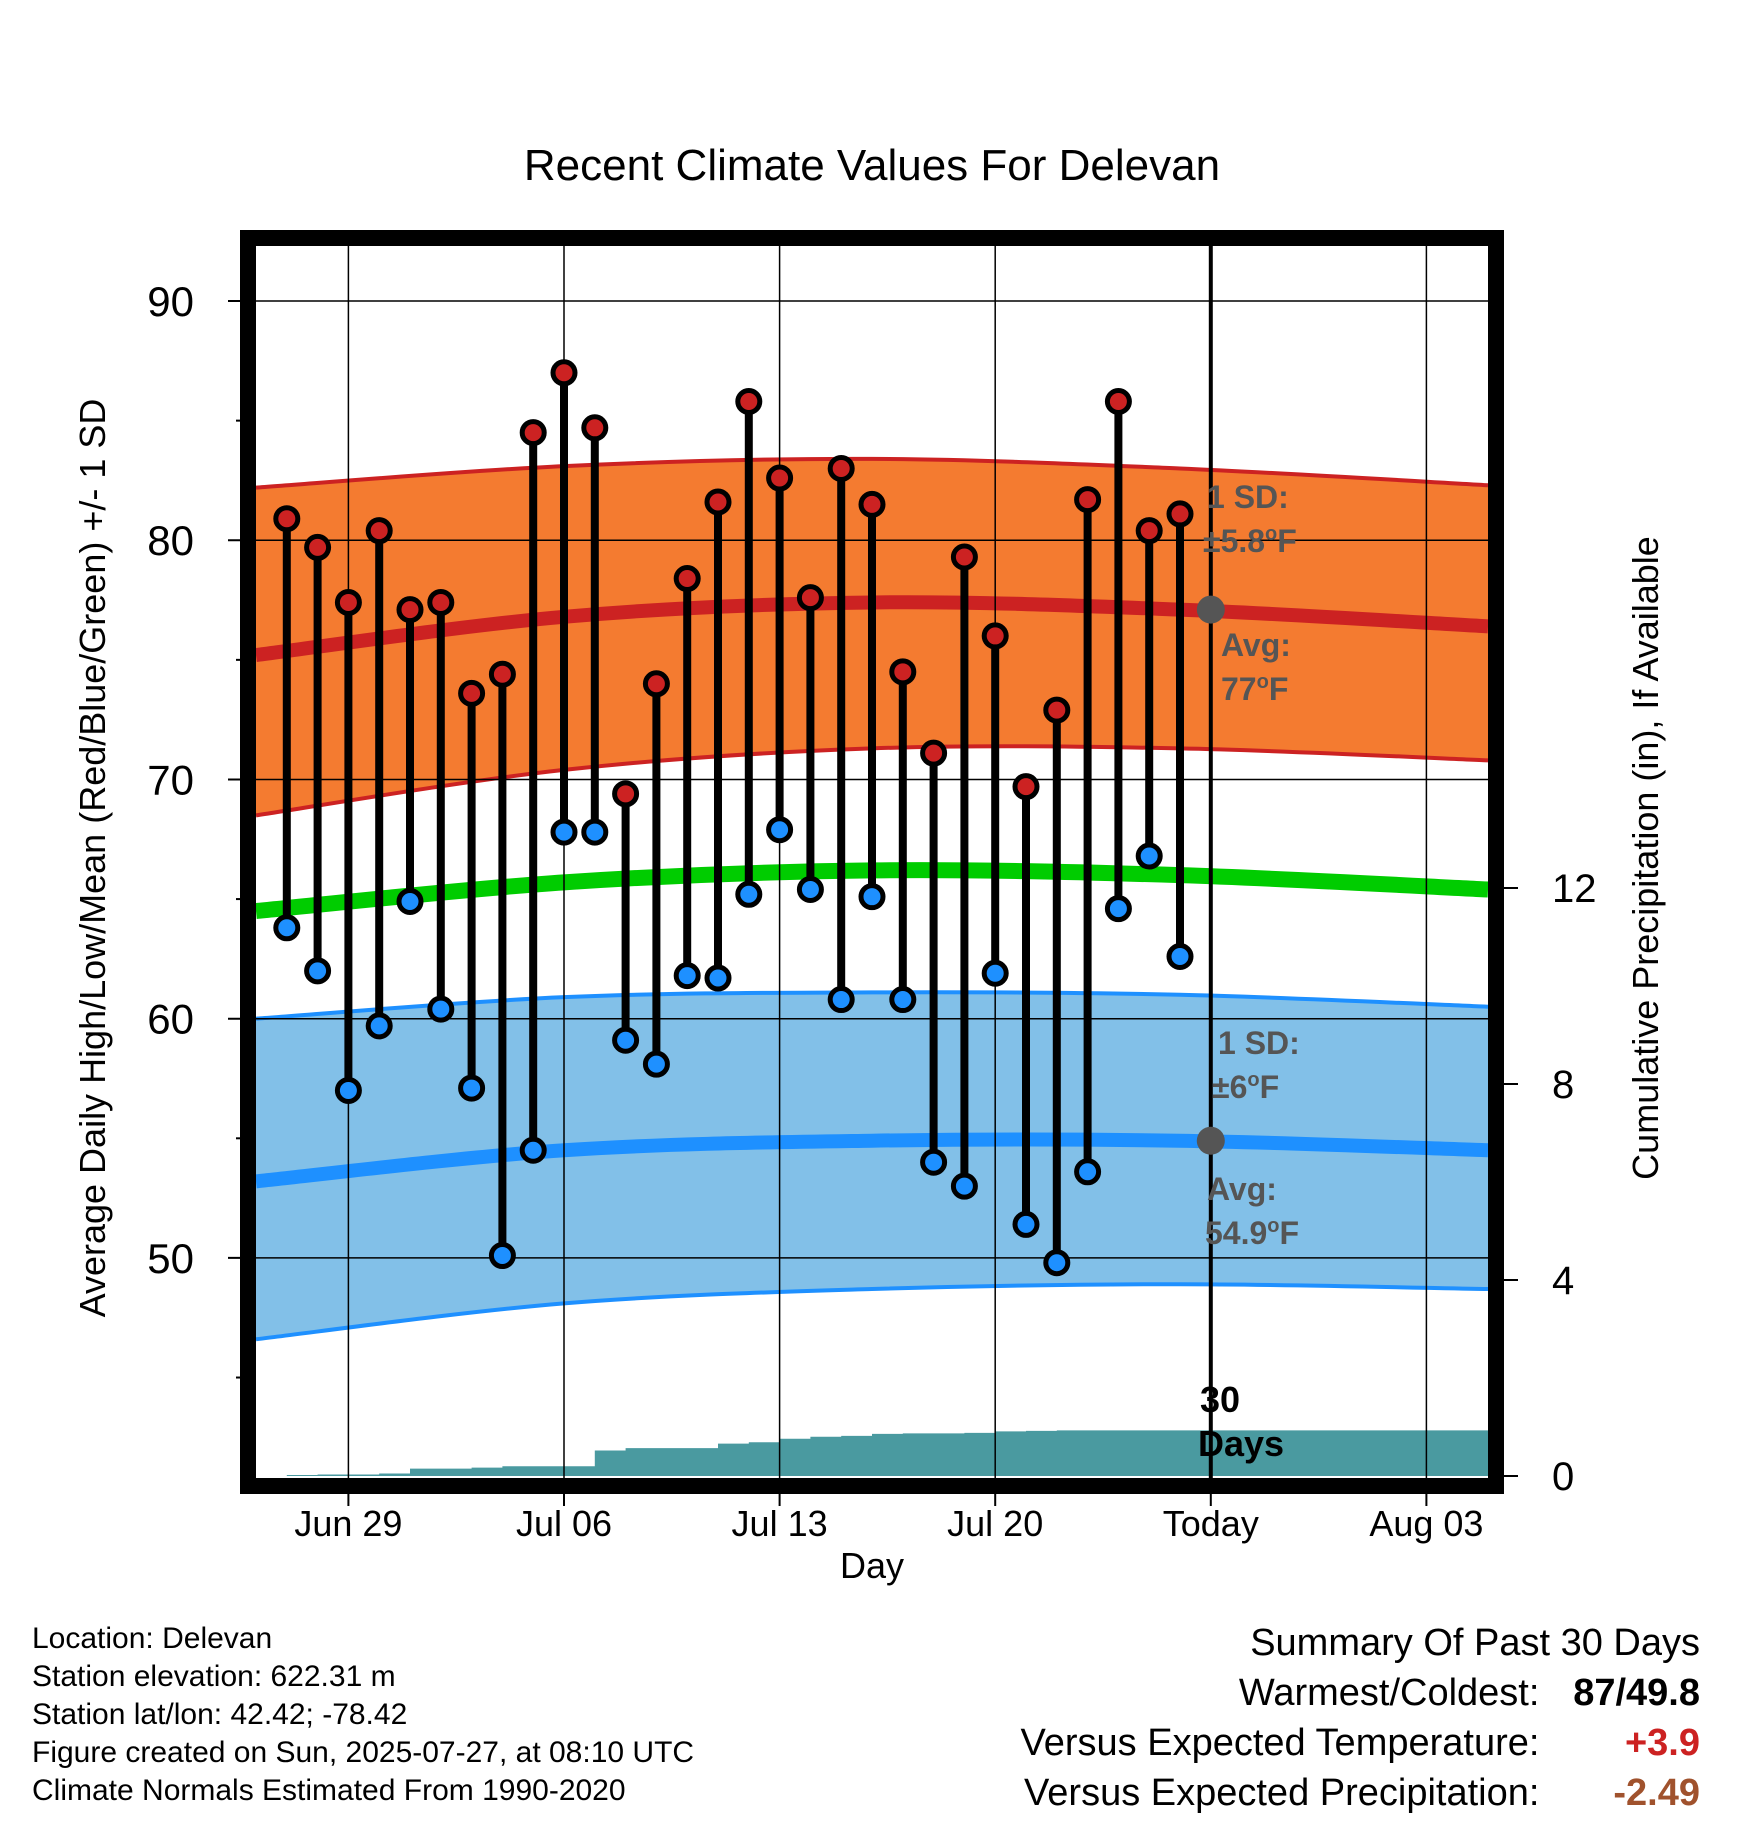 This screenshot has height=1828, width=1748. Describe the element at coordinates (872, 1005) in the screenshot. I see `low-sd-band-upper-edge` at that location.